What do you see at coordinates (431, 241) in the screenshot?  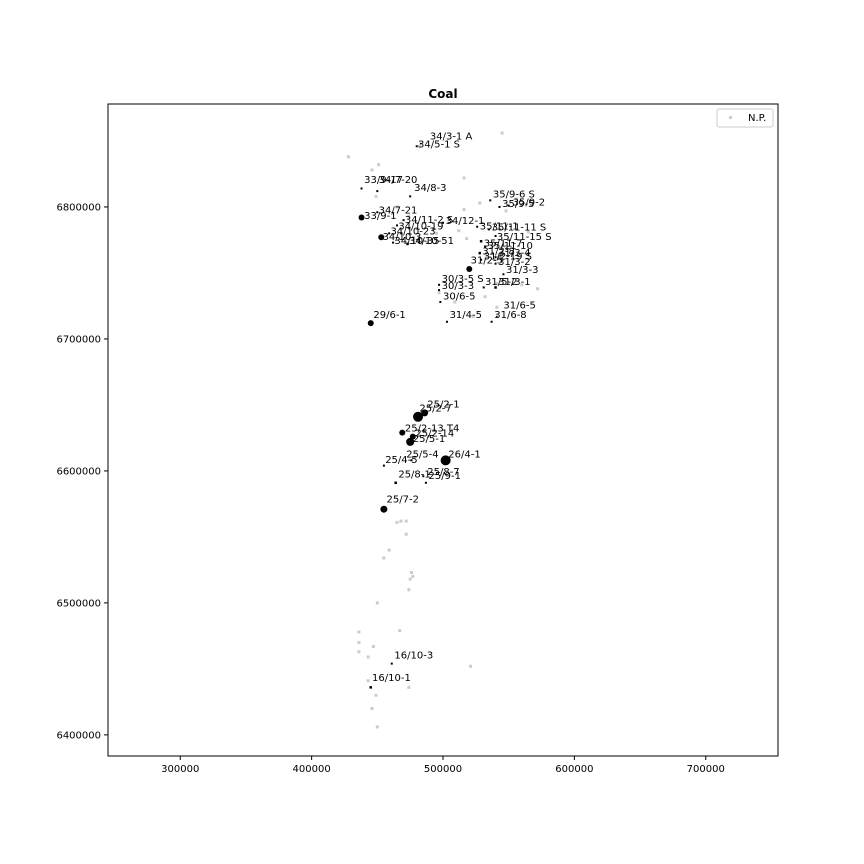 I see `well-label: 34/10-51` at bounding box center [431, 241].